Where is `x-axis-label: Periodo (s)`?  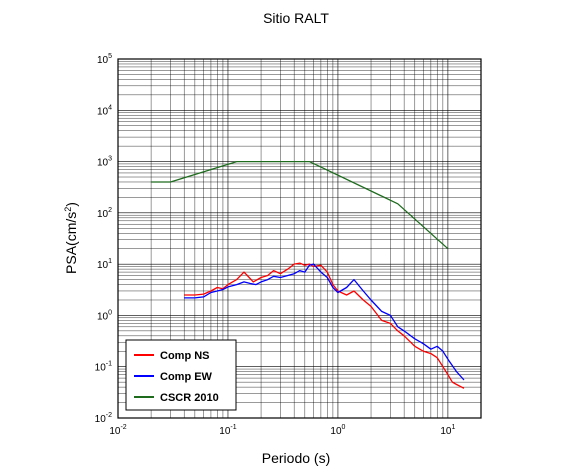 x-axis-label: Periodo (s) is located at coordinates (296, 458).